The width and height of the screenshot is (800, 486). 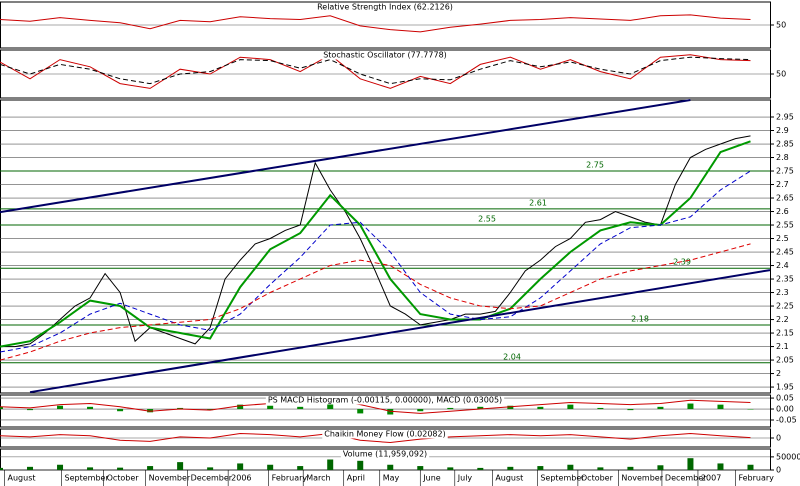 What do you see at coordinates (785, 409) in the screenshot?
I see `y-tick-label: 0.00` at bounding box center [785, 409].